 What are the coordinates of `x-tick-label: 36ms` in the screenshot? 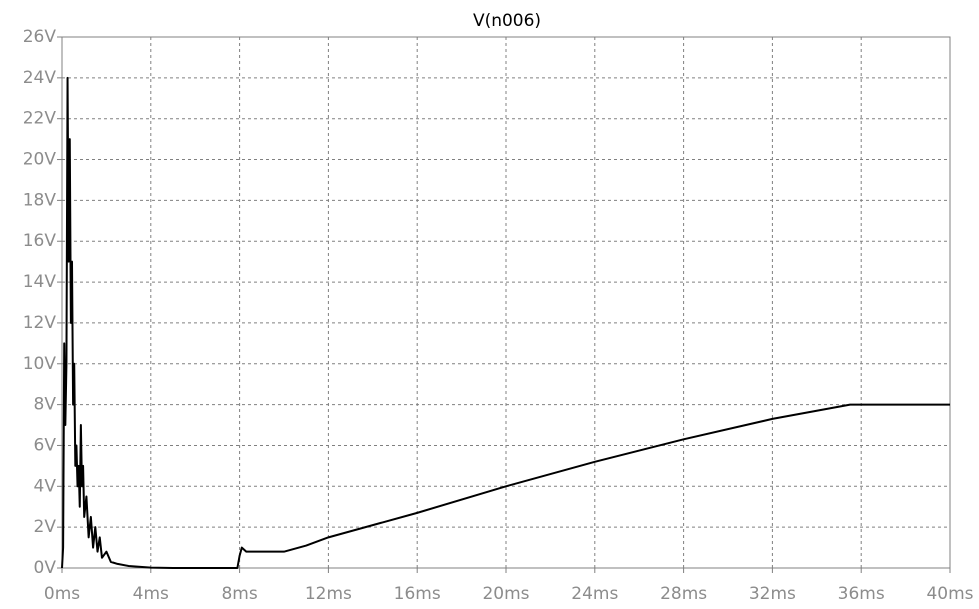 It's located at (861, 594).